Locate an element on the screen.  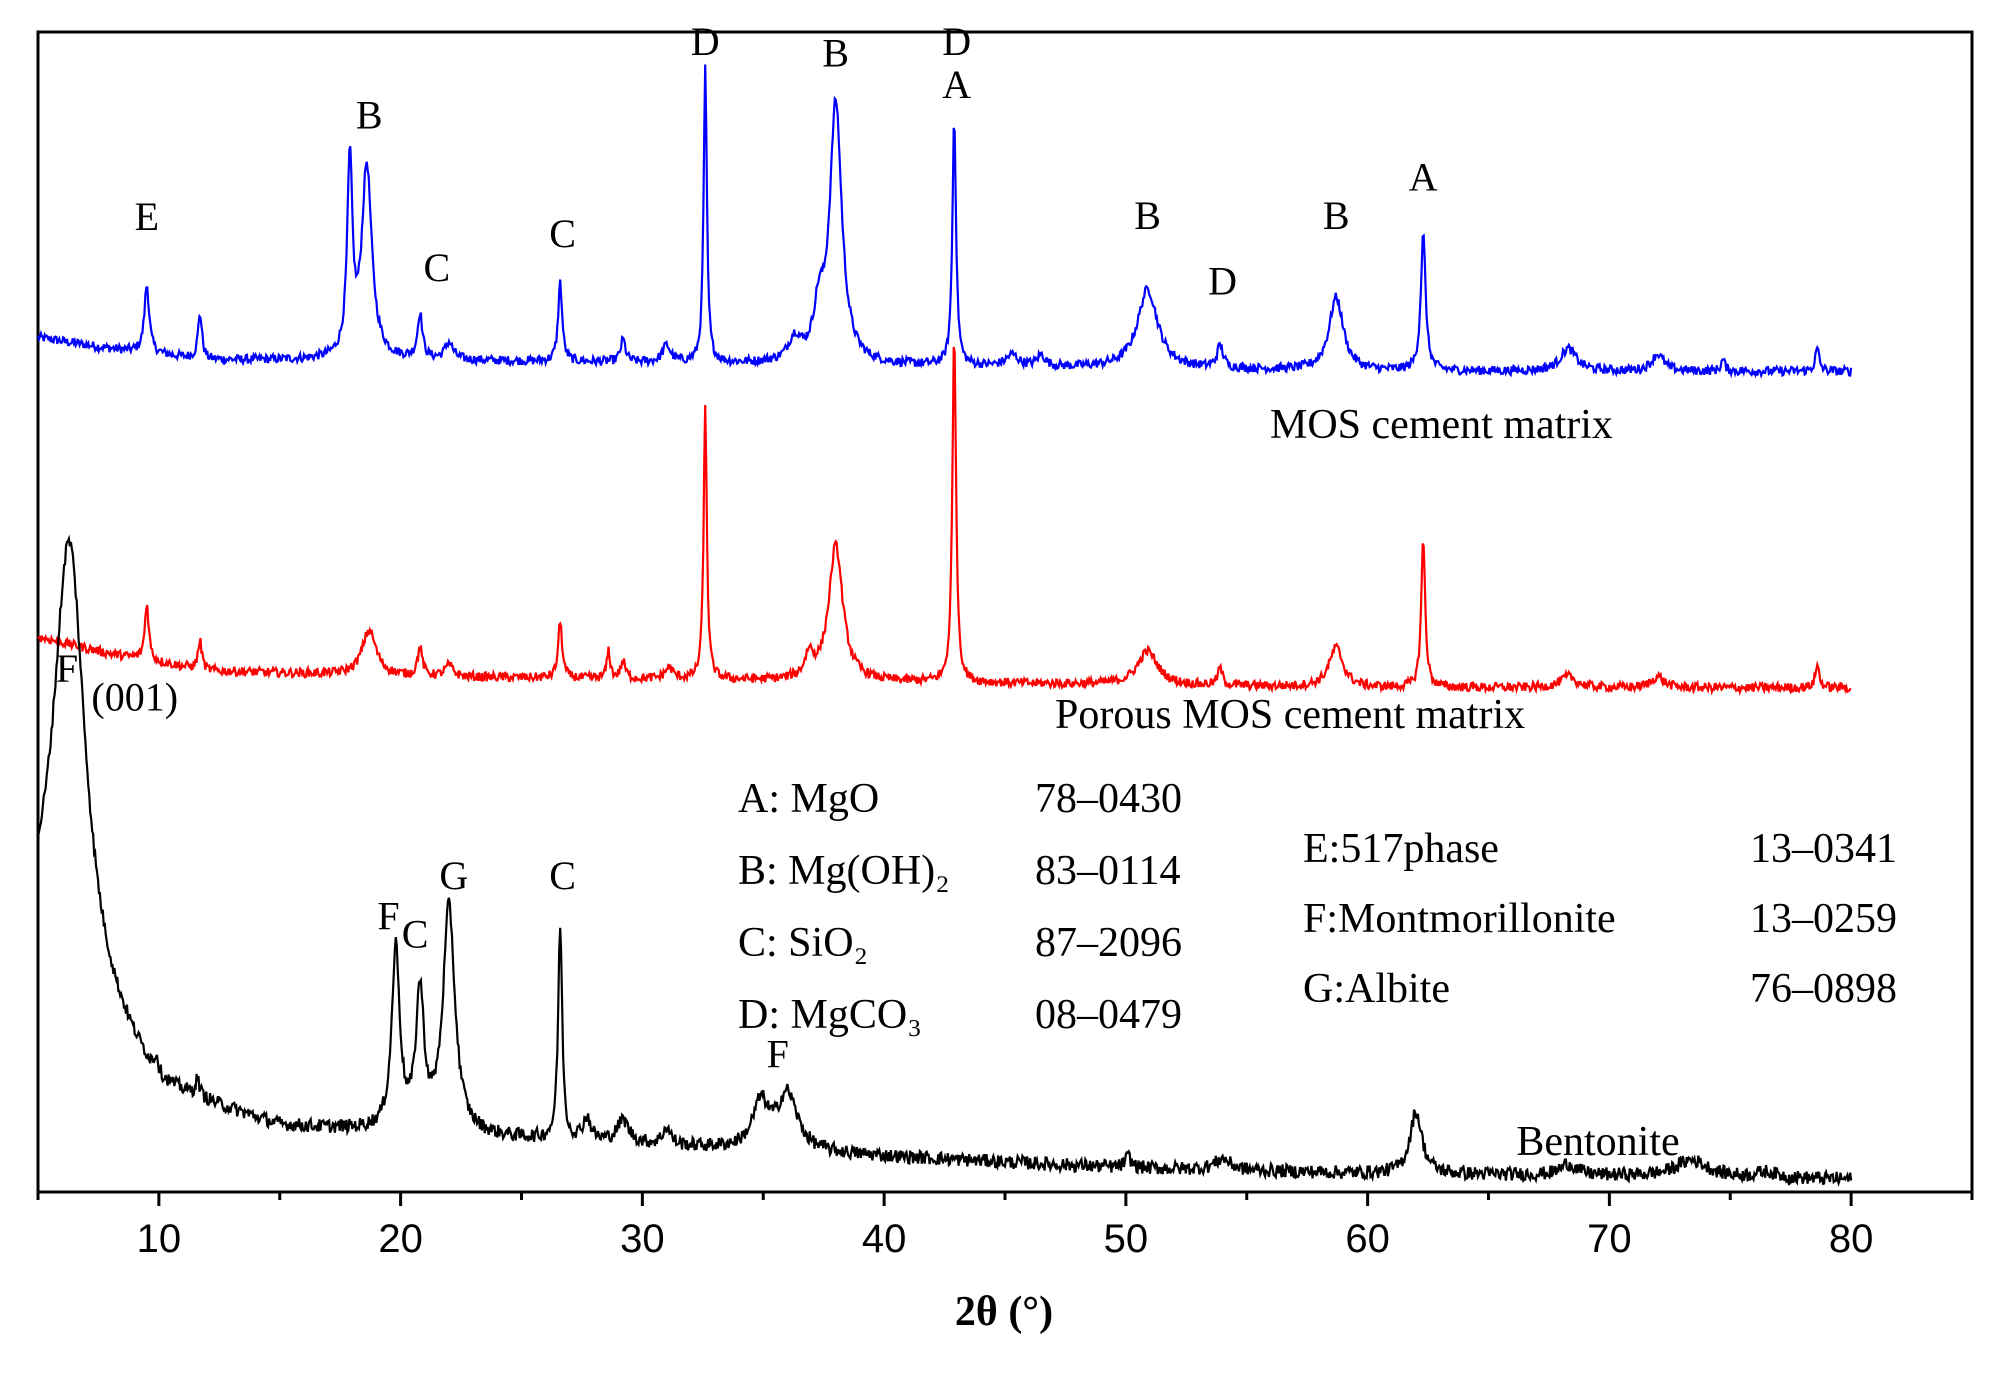
series-name-label: Bentonite is located at coordinates (1597, 1142).